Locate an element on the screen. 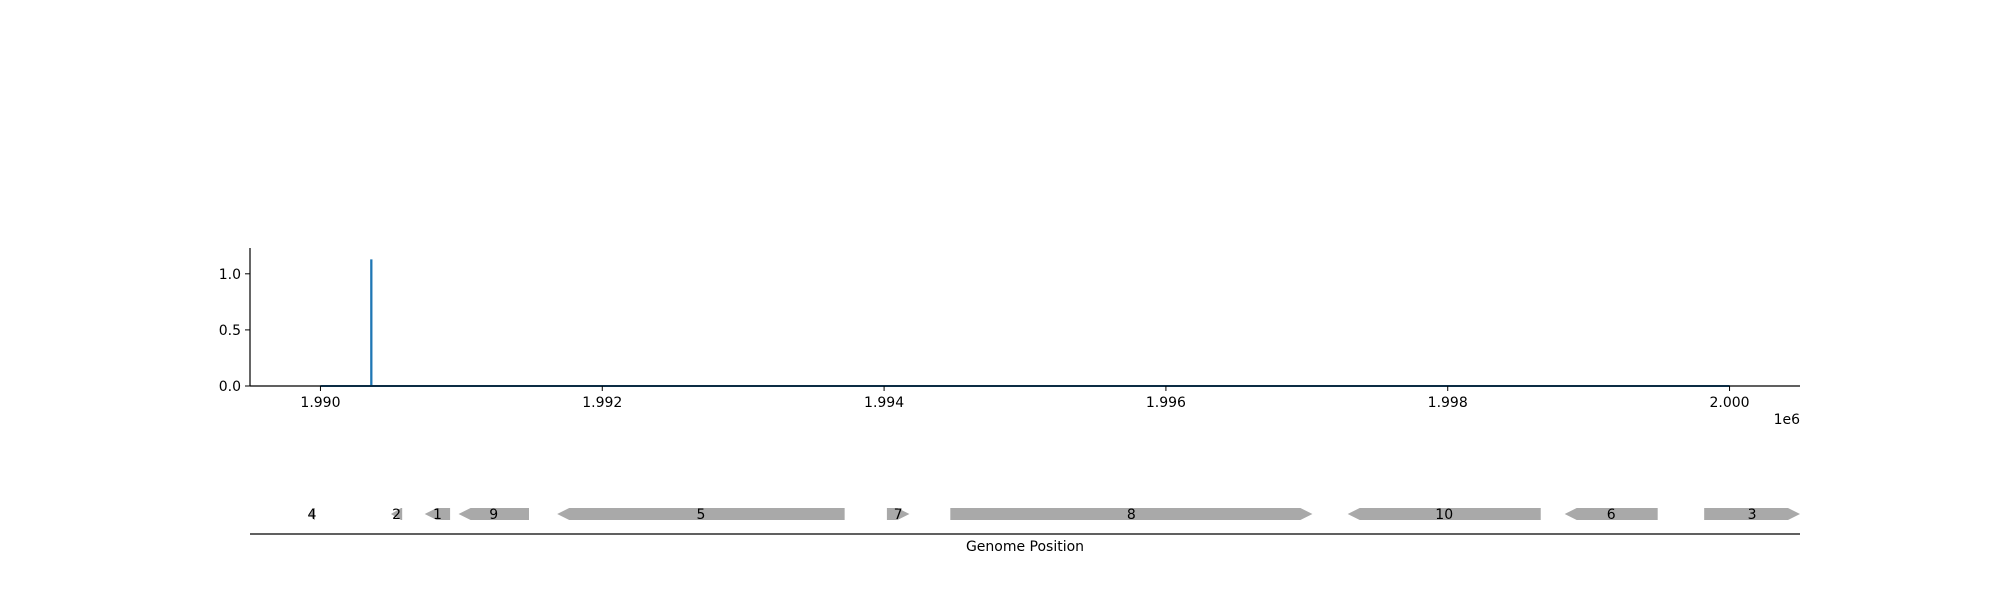 The width and height of the screenshot is (2000, 604). gene-feature-label: 9 is located at coordinates (493, 515).